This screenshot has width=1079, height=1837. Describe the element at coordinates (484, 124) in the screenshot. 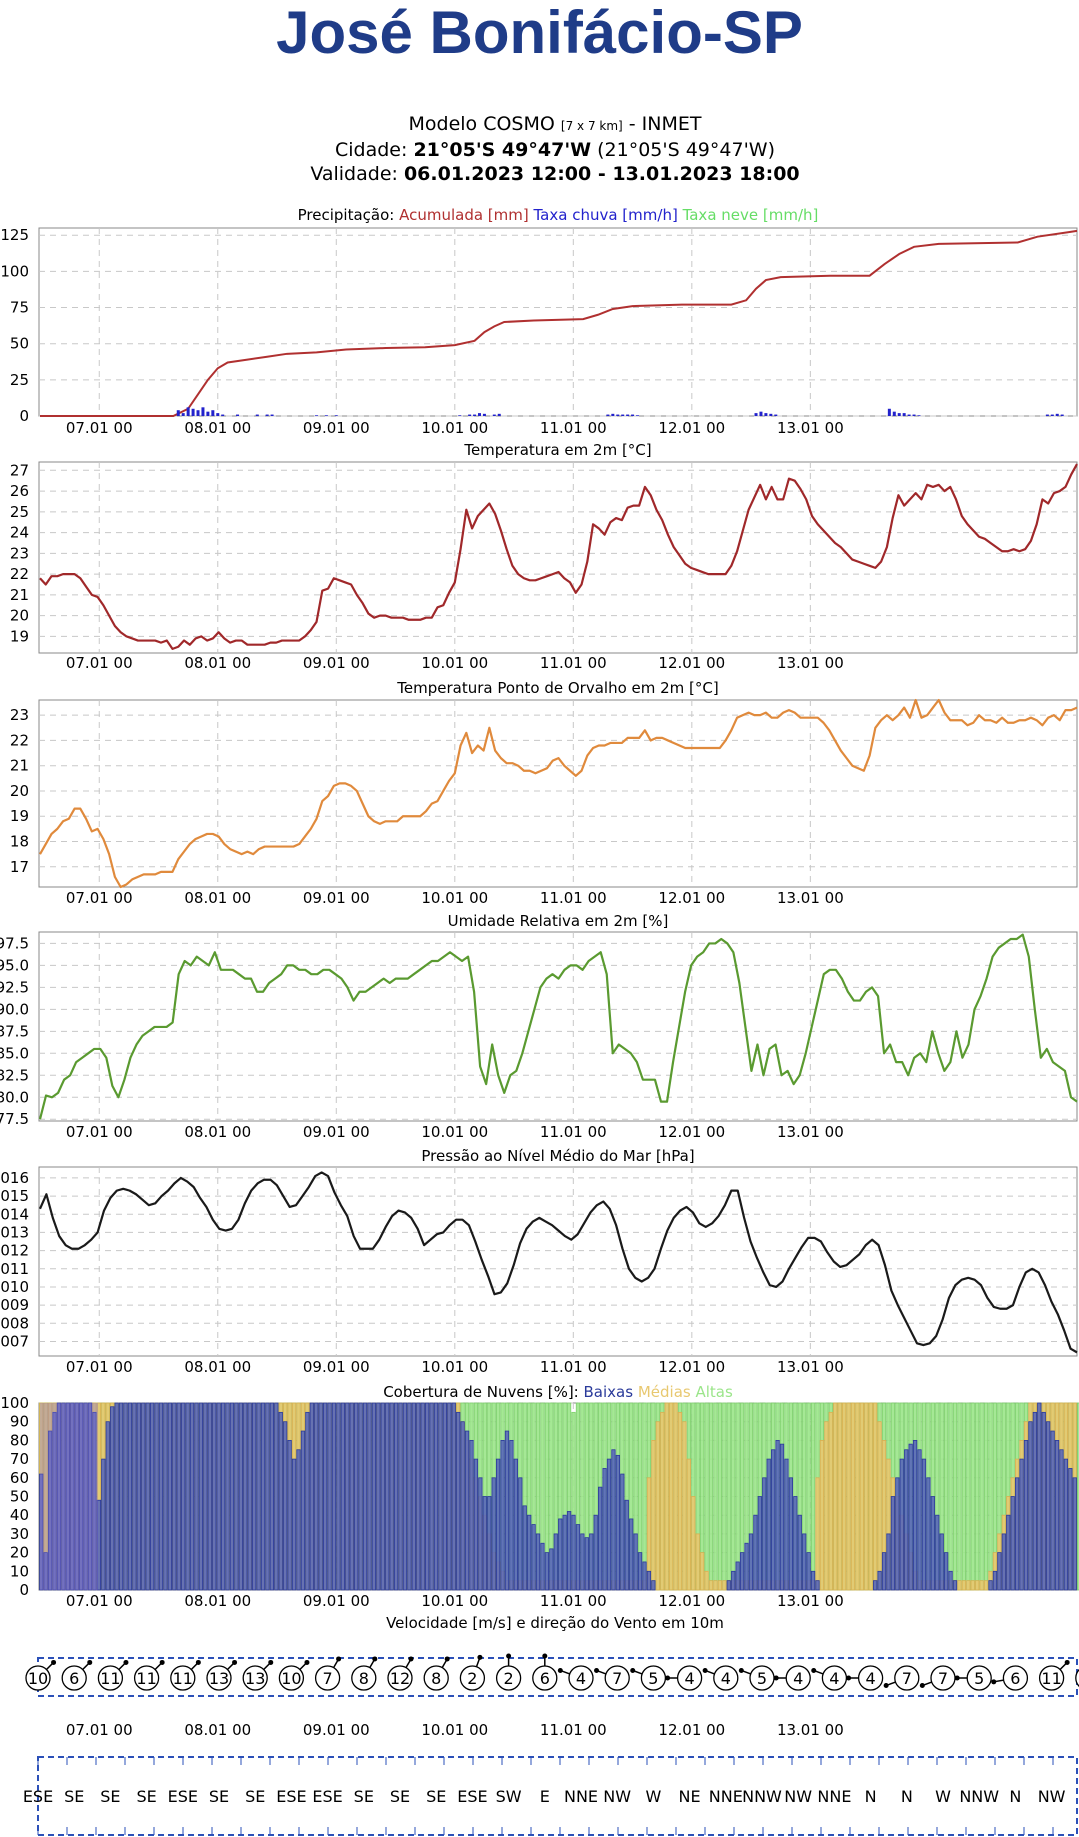

I see `model-name: Modelo COSMO` at that location.